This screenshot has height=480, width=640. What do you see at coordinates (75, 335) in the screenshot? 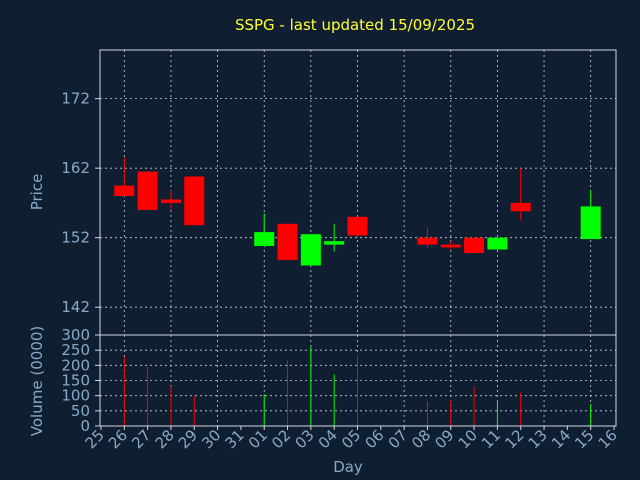
I see `volume-tick-label: 300` at bounding box center [75, 335].